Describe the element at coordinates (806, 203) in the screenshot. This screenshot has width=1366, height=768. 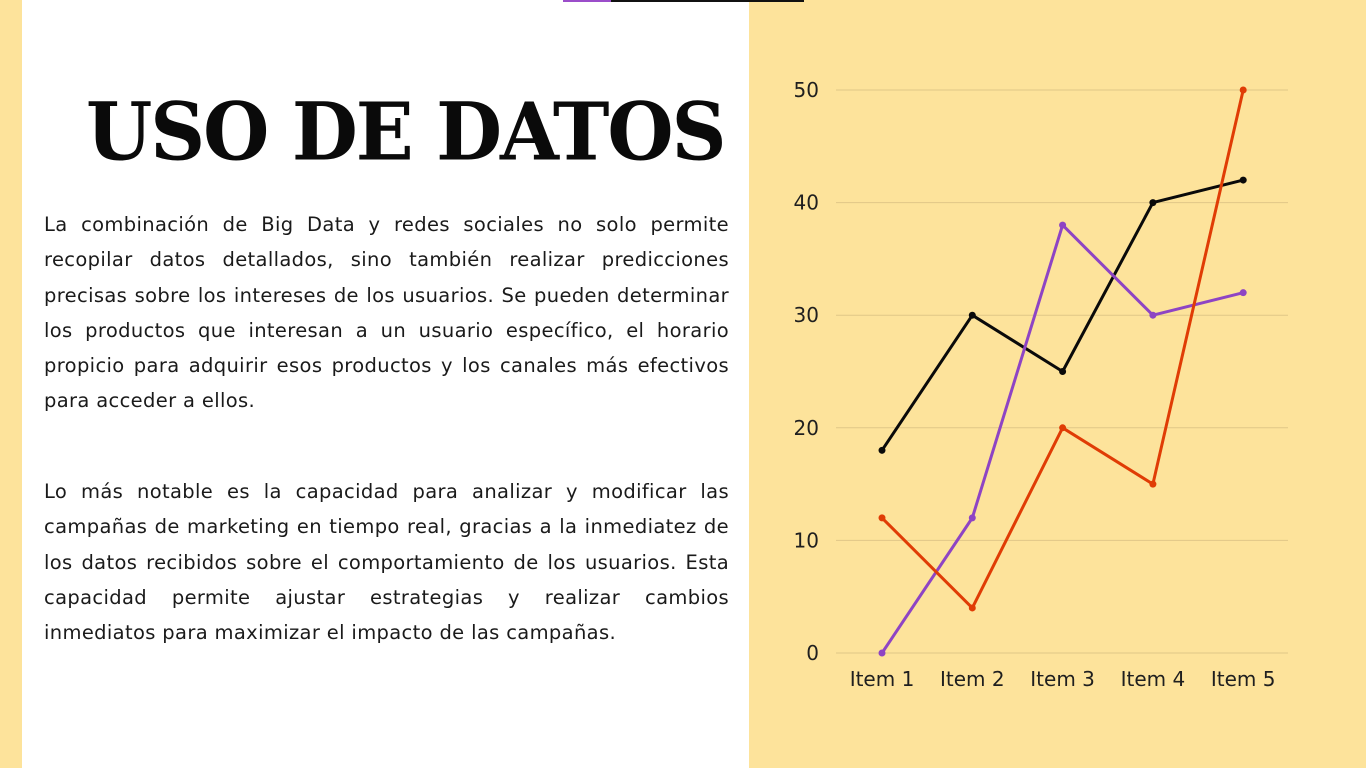
I see `y-tick-label: 40` at that location.